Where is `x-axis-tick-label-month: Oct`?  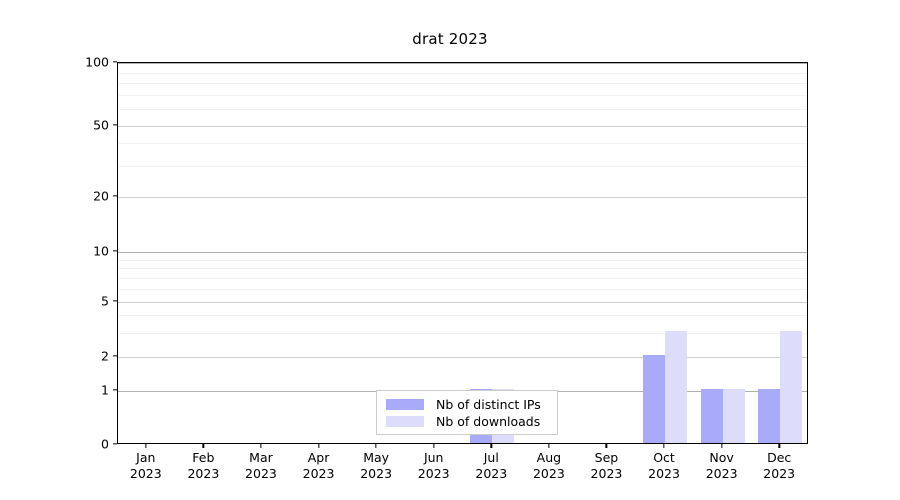 x-axis-tick-label-month: Oct is located at coordinates (664, 457).